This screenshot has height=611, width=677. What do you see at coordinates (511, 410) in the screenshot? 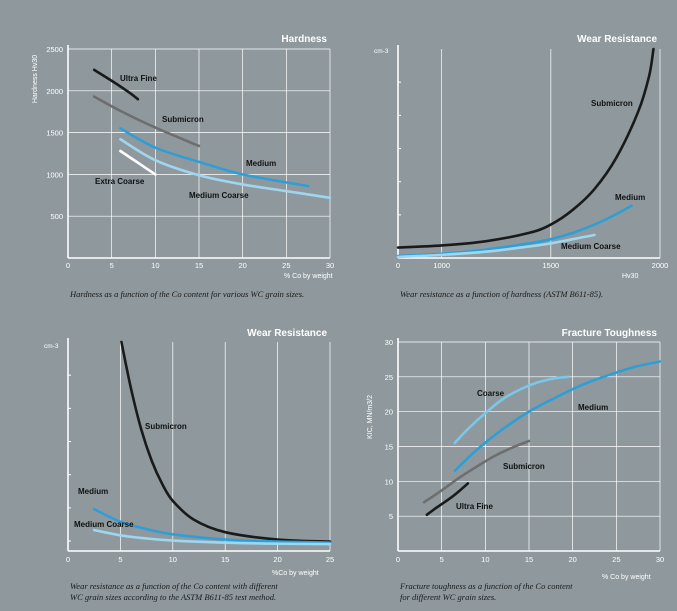
I see `series-line-coarse` at bounding box center [511, 410].